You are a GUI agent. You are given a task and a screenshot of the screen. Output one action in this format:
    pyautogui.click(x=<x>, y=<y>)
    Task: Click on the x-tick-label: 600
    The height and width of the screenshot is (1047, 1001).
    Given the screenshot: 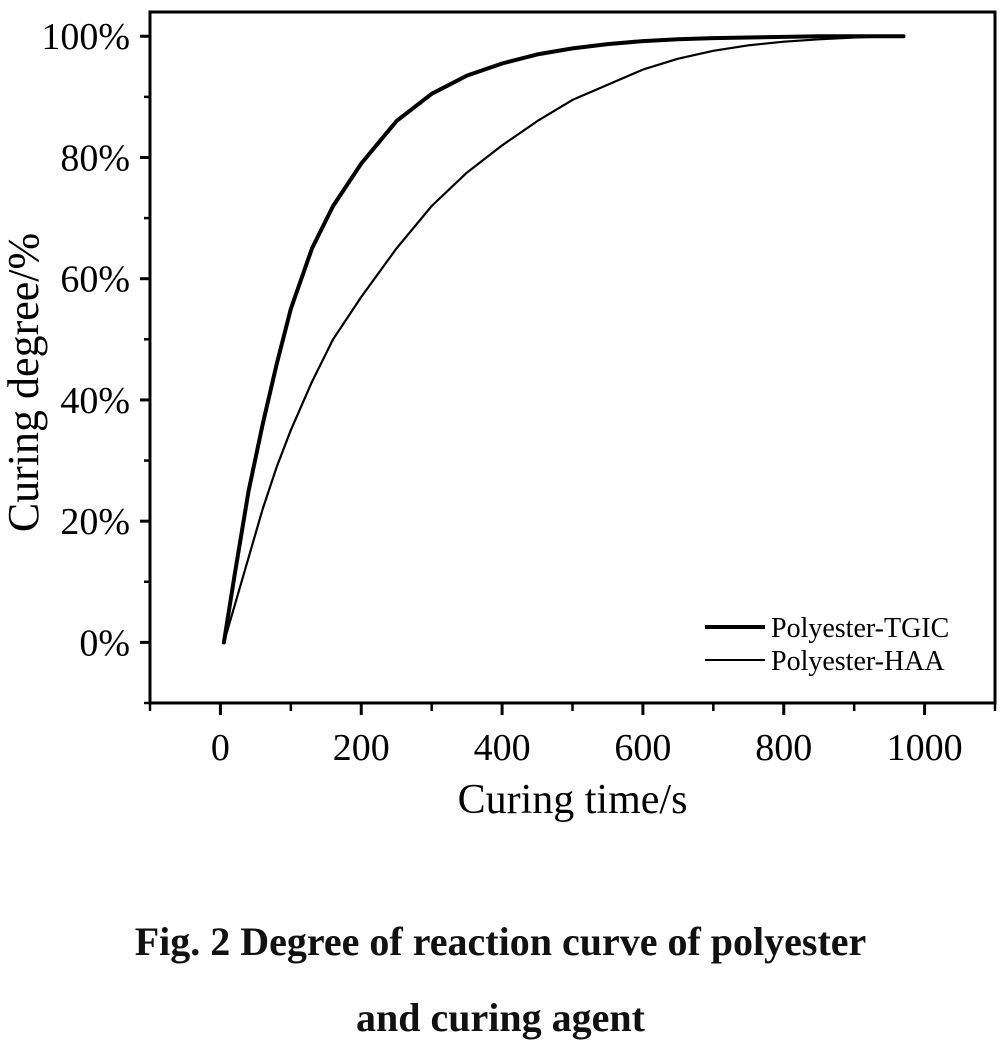 What is the action you would take?
    pyautogui.click(x=642, y=748)
    